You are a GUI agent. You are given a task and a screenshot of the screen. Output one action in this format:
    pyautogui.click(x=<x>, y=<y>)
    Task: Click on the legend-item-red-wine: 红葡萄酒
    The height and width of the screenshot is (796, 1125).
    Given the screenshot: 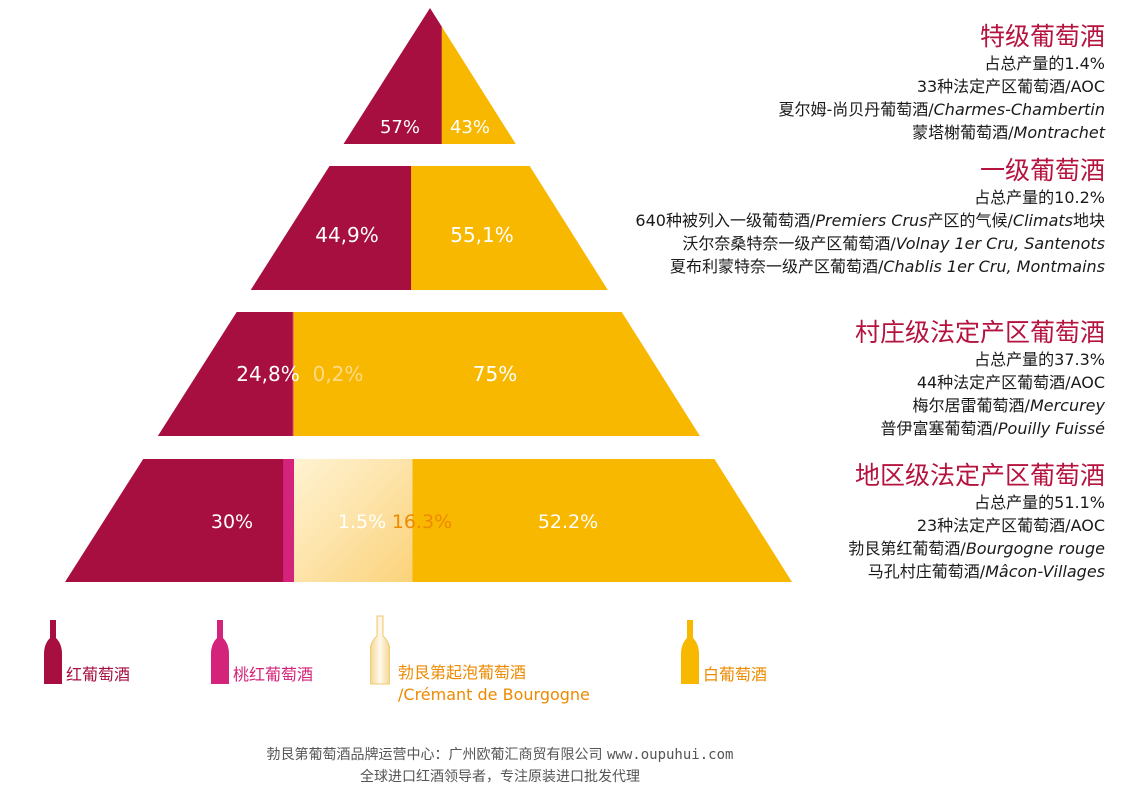 What is the action you would take?
    pyautogui.click(x=87, y=652)
    